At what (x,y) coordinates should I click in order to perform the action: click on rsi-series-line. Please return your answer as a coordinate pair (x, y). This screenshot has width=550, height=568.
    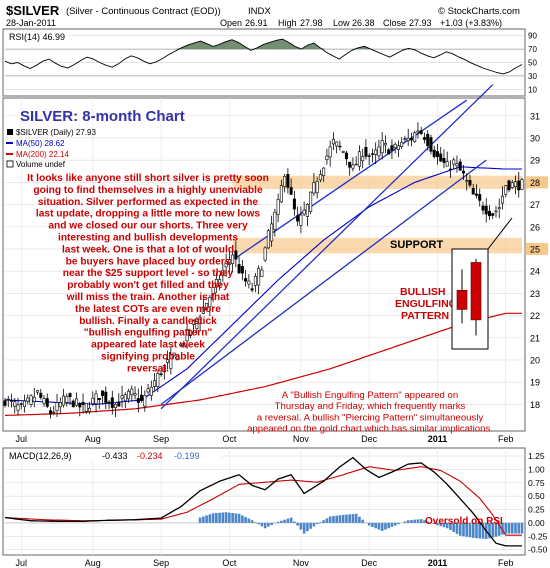
    Looking at the image, I should click on (263, 56).